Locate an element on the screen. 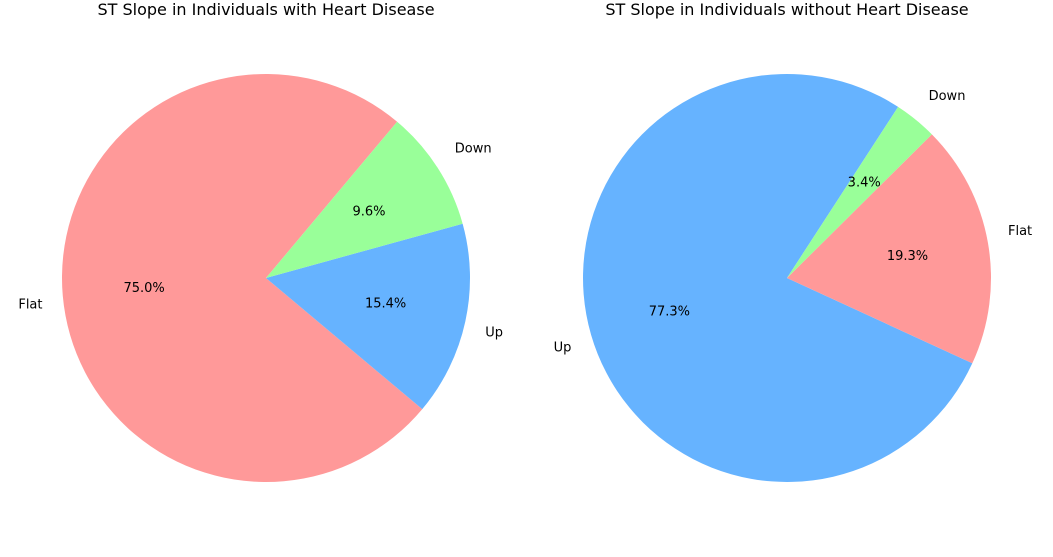  pie-slice-flat is located at coordinates (889, 249).